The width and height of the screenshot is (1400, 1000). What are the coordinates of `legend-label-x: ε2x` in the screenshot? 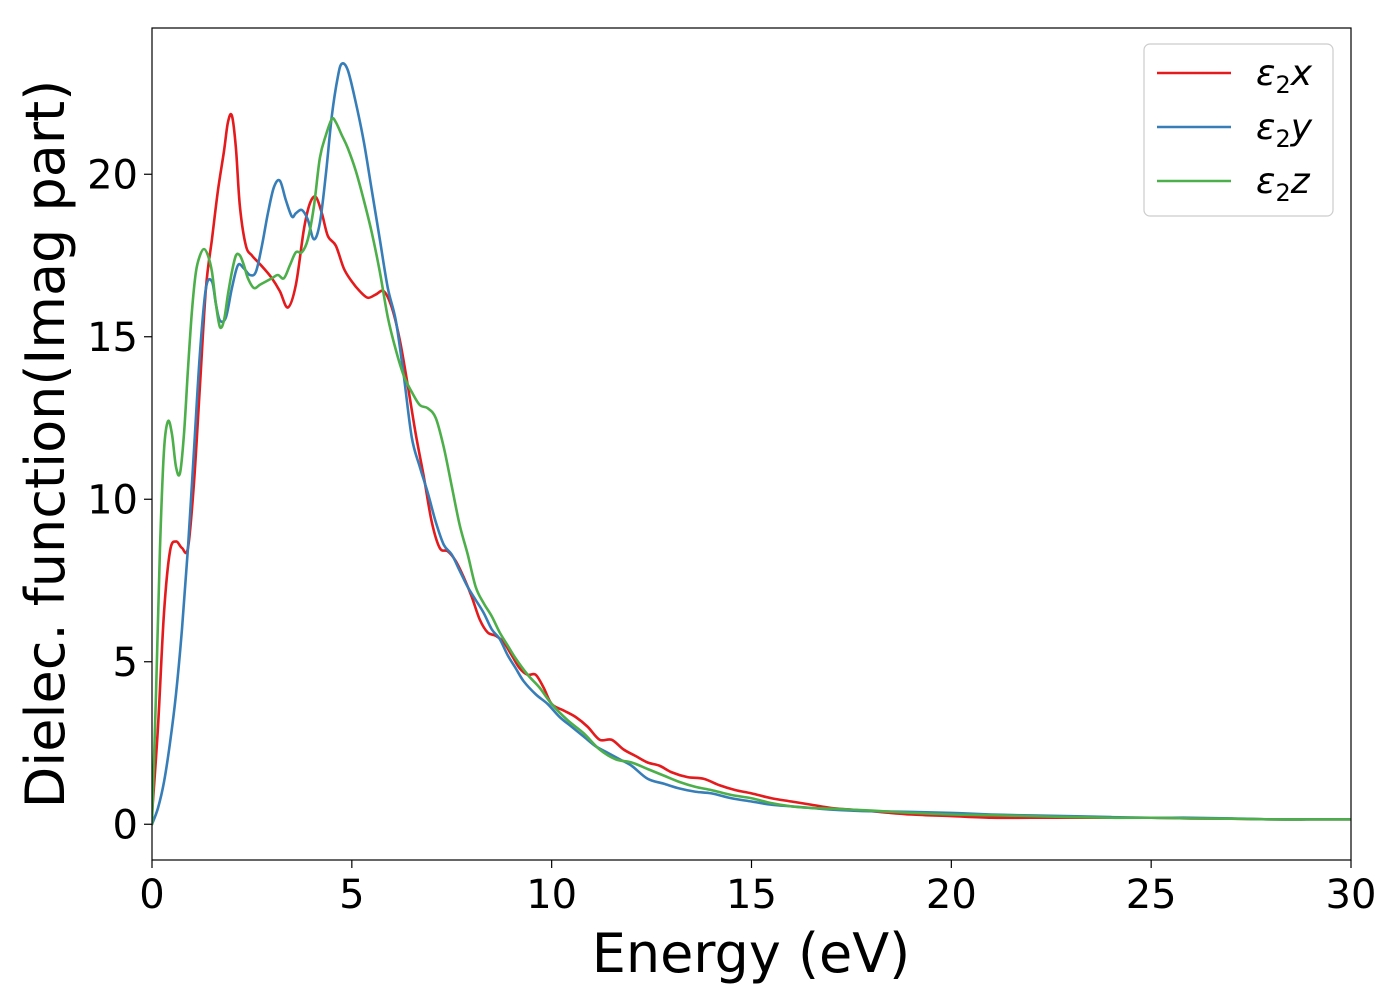 It's located at (1284, 76).